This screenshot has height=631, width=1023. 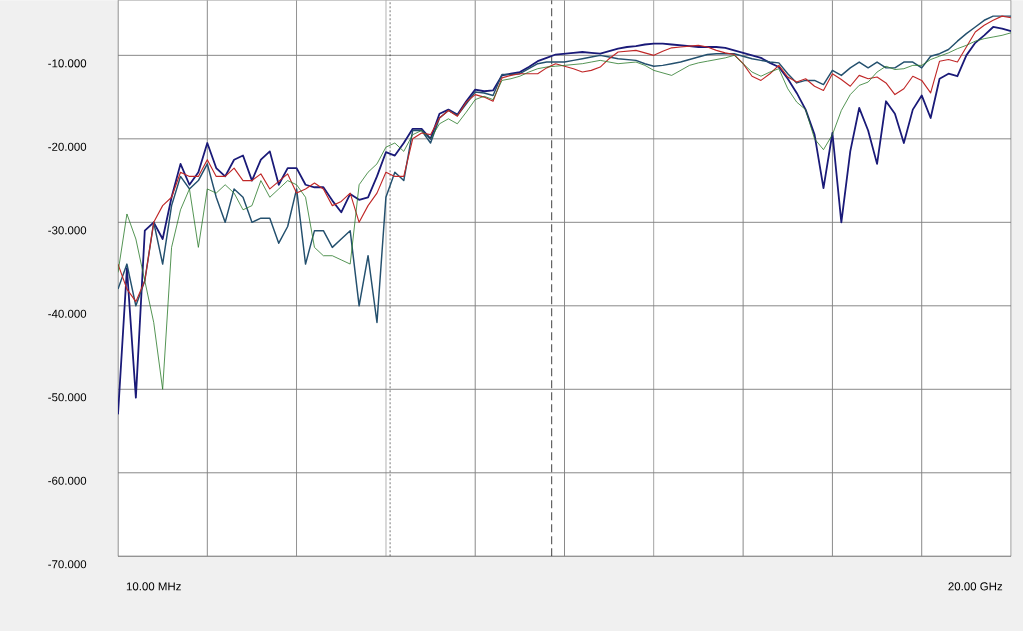 I want to click on y-tick-label: -50.000, so click(x=67, y=397).